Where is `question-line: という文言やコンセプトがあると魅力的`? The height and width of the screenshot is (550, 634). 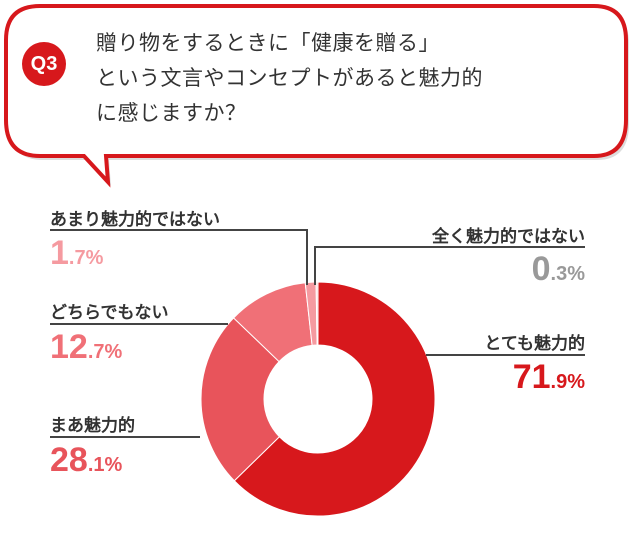 question-line: という文言やコンセプトがあると魅力的 is located at coordinates (289, 78).